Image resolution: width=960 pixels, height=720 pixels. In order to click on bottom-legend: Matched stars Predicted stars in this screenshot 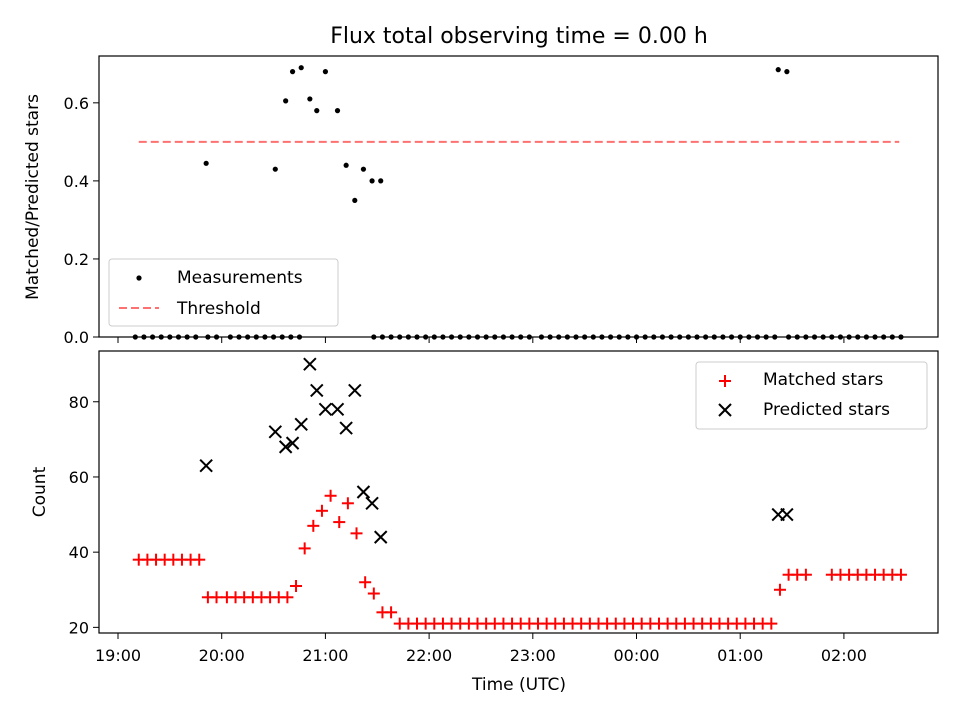, I will do `click(811, 395)`.